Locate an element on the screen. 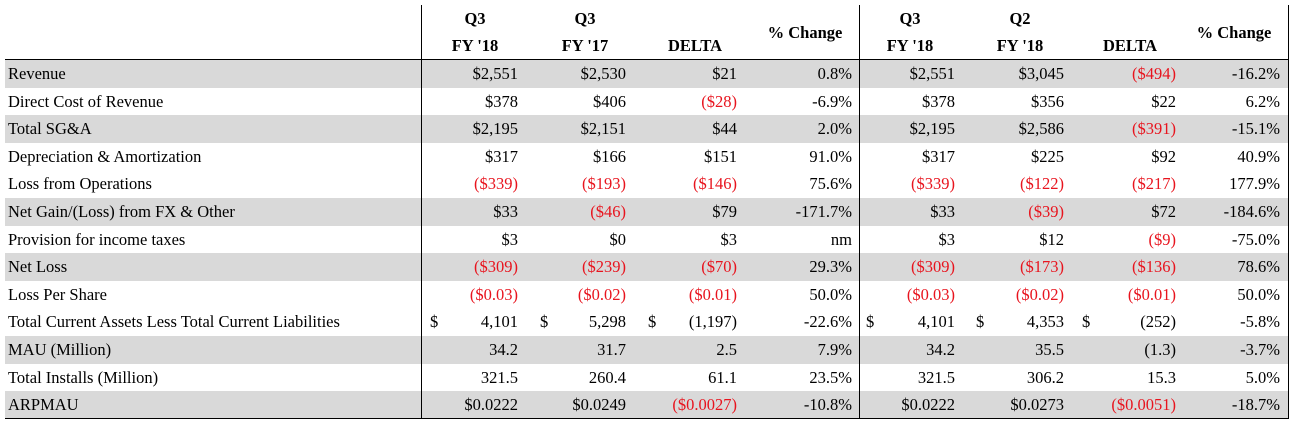 The image size is (1293, 424). row-value: -10.8% is located at coordinates (827, 405).